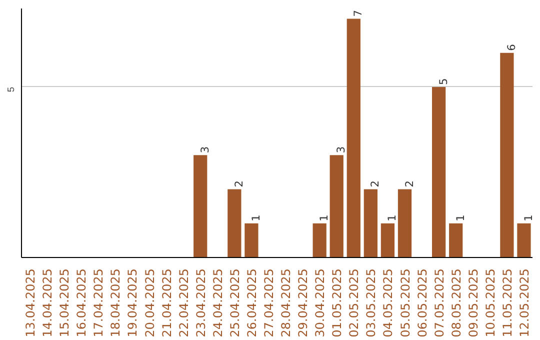 The height and width of the screenshot is (340, 540). Describe the element at coordinates (337, 303) in the screenshot. I see `x-tick-label: 01.05.2025` at that location.